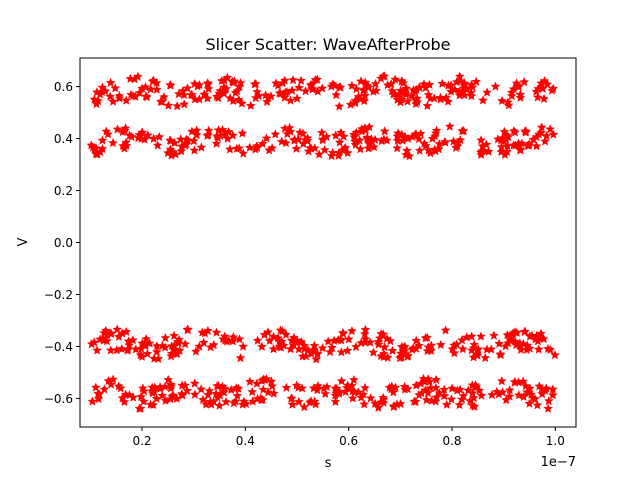 This screenshot has width=640, height=484. What do you see at coordinates (58, 399) in the screenshot?
I see `y-tick-label: −0.6` at bounding box center [58, 399].